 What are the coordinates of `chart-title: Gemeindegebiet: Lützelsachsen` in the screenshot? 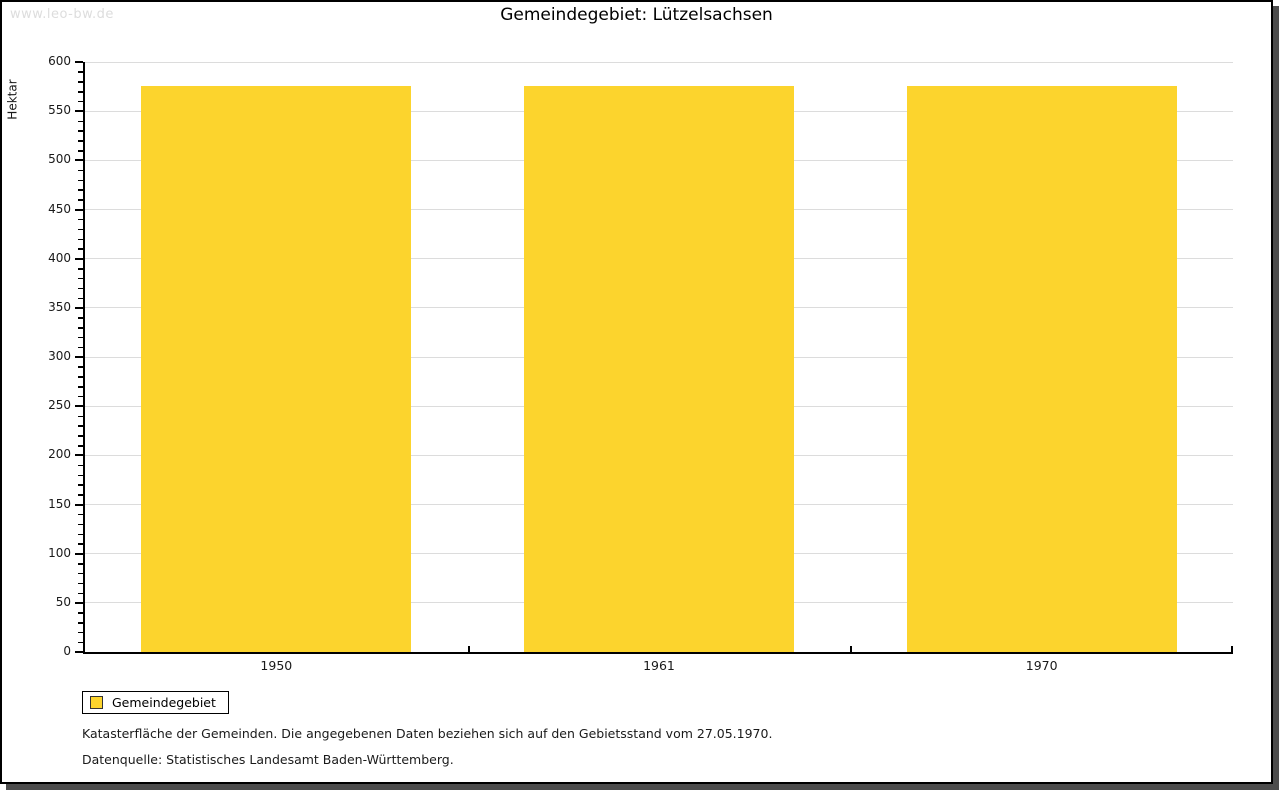 It's located at (636, 15).